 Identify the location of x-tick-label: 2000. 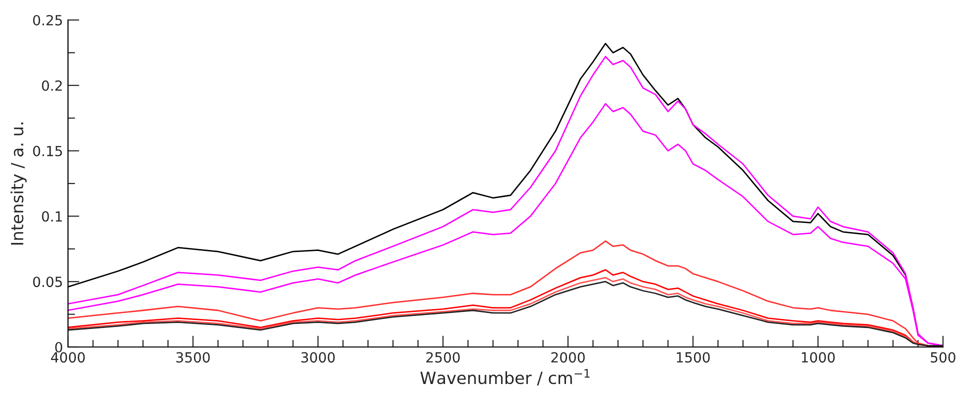
(568, 357).